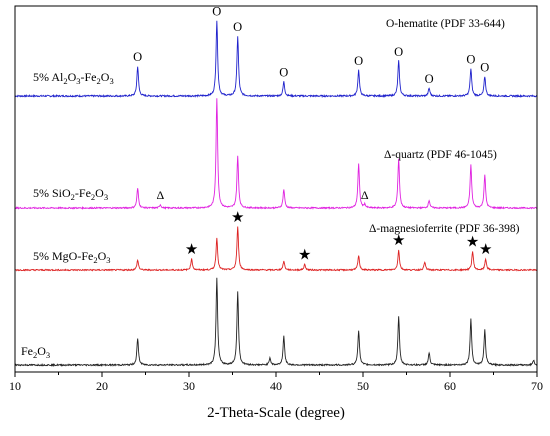 This screenshot has height=436, width=550. What do you see at coordinates (363, 386) in the screenshot?
I see `x-tick-label: 50` at bounding box center [363, 386].